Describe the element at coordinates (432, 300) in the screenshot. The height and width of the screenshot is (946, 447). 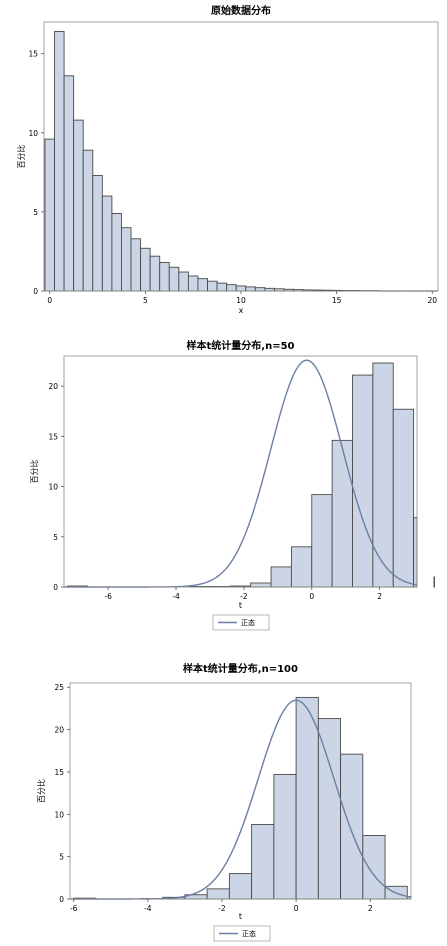
I see `x-tick-label: 20` at that location.